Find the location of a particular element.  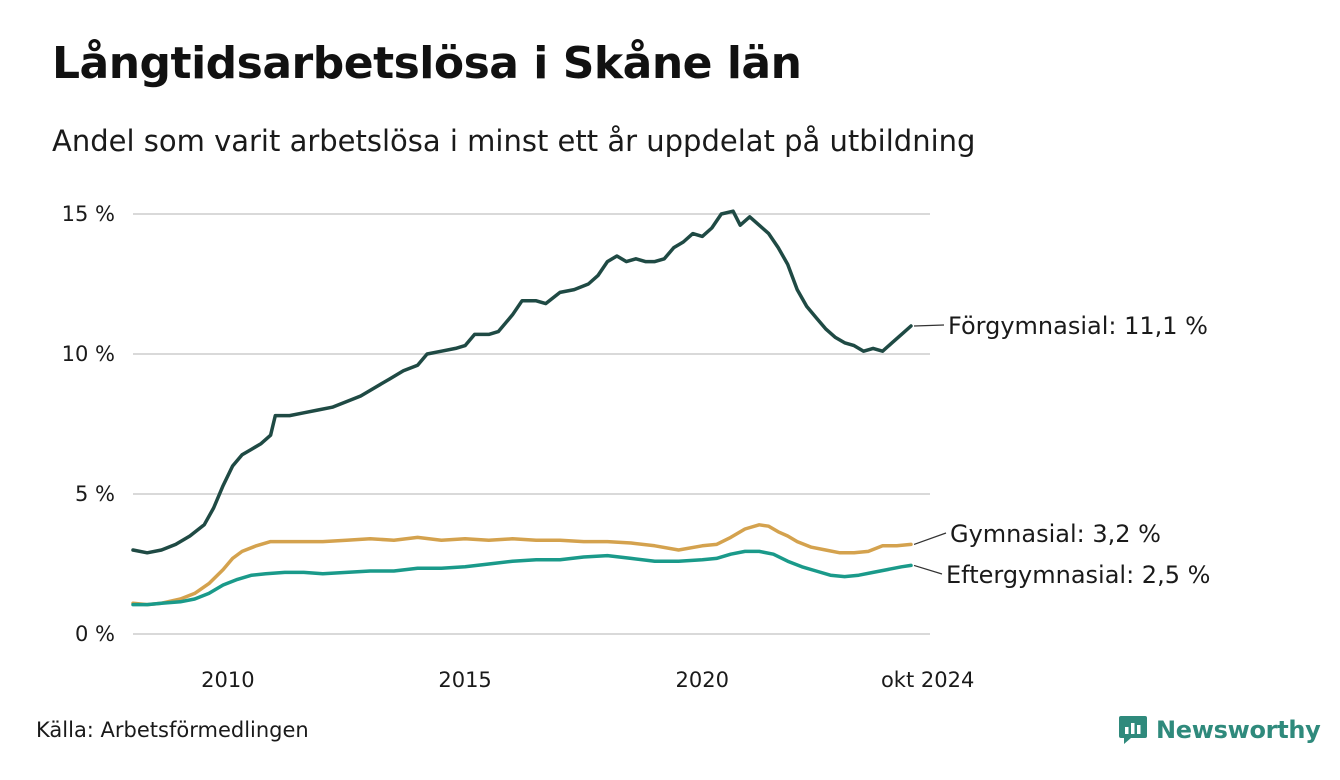

brand-name: Newsworthy is located at coordinates (1238, 730).